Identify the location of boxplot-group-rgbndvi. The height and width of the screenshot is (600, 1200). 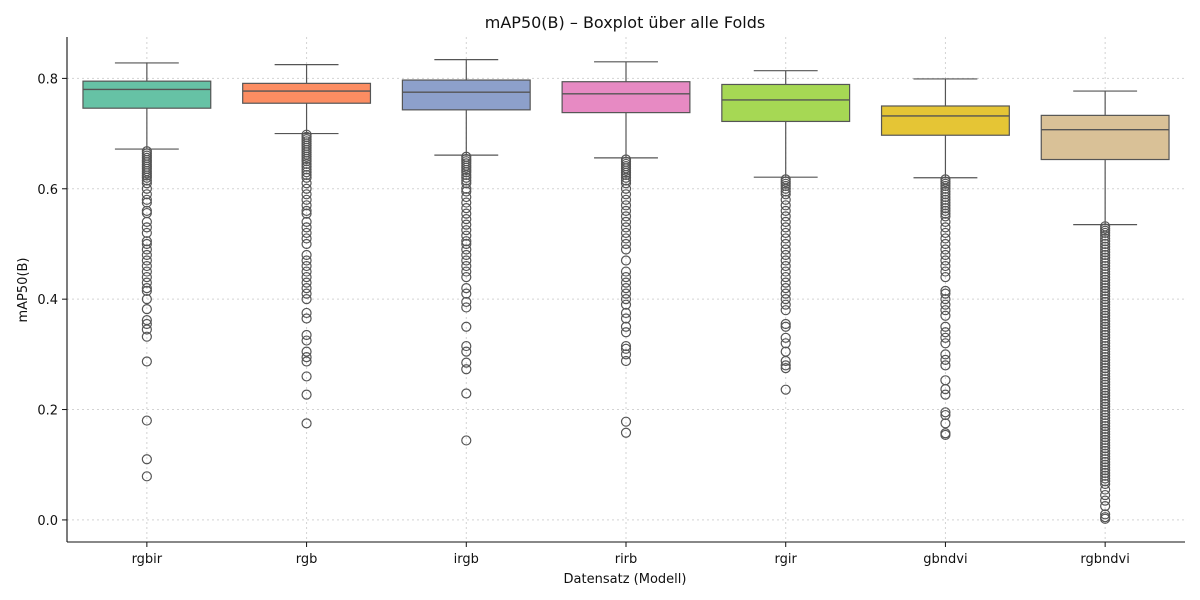
(1105, 307).